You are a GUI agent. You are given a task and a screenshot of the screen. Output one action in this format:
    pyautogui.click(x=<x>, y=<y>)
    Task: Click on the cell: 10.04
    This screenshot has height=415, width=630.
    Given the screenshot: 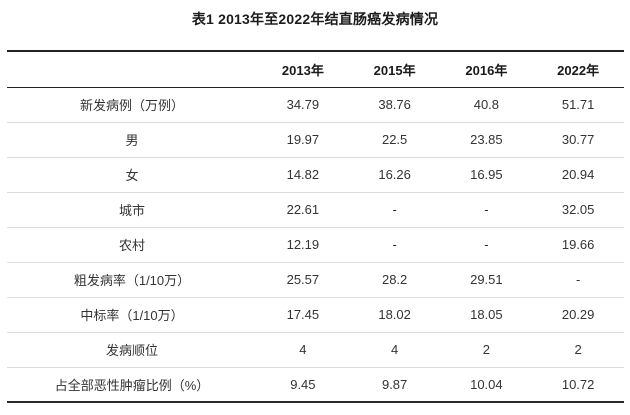 What is the action you would take?
    pyautogui.click(x=486, y=384)
    